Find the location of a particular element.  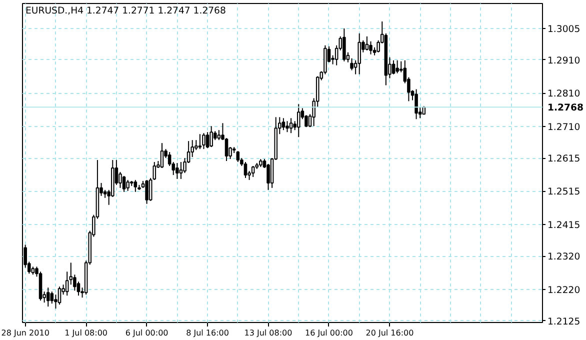

y-tick-label: 1.2810 is located at coordinates (564, 94).